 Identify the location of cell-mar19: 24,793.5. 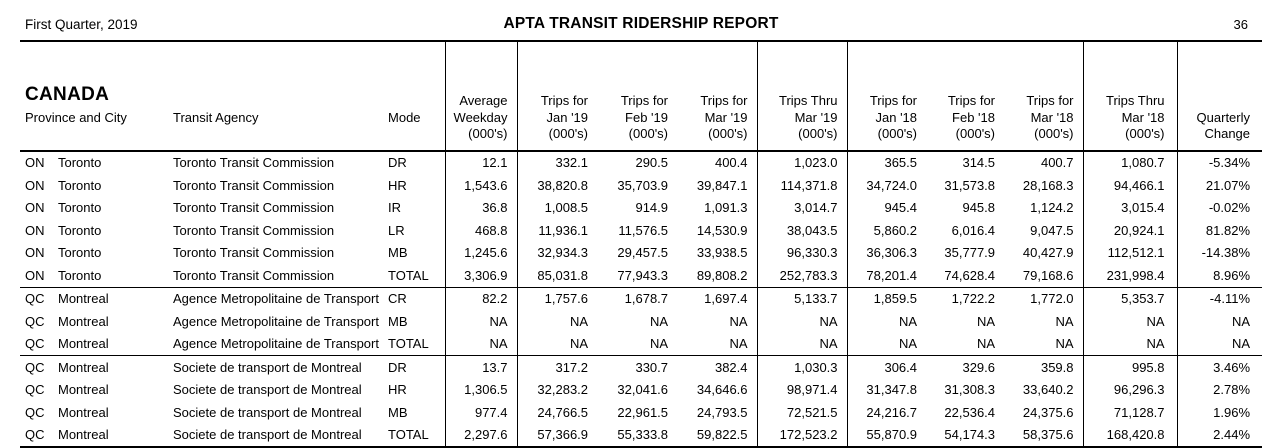
(722, 412).